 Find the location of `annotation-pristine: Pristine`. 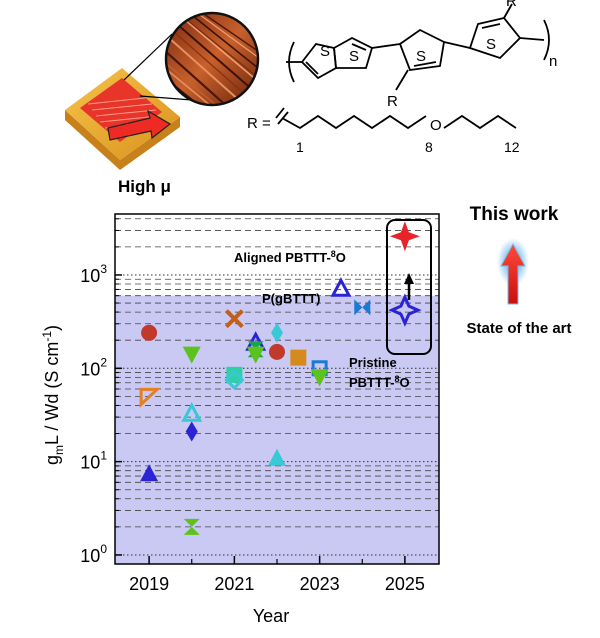

annotation-pristine: Pristine is located at coordinates (373, 362).